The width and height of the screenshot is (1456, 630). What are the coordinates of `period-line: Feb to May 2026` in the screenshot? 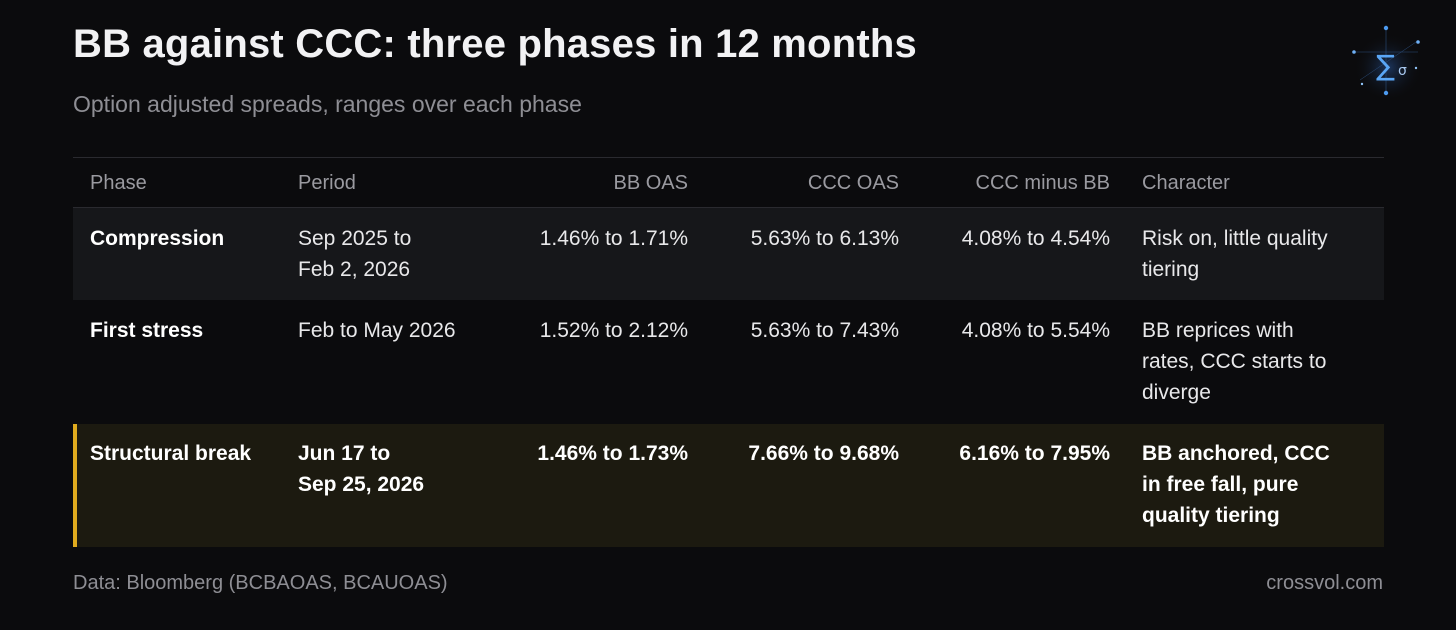 It's located at (377, 330).